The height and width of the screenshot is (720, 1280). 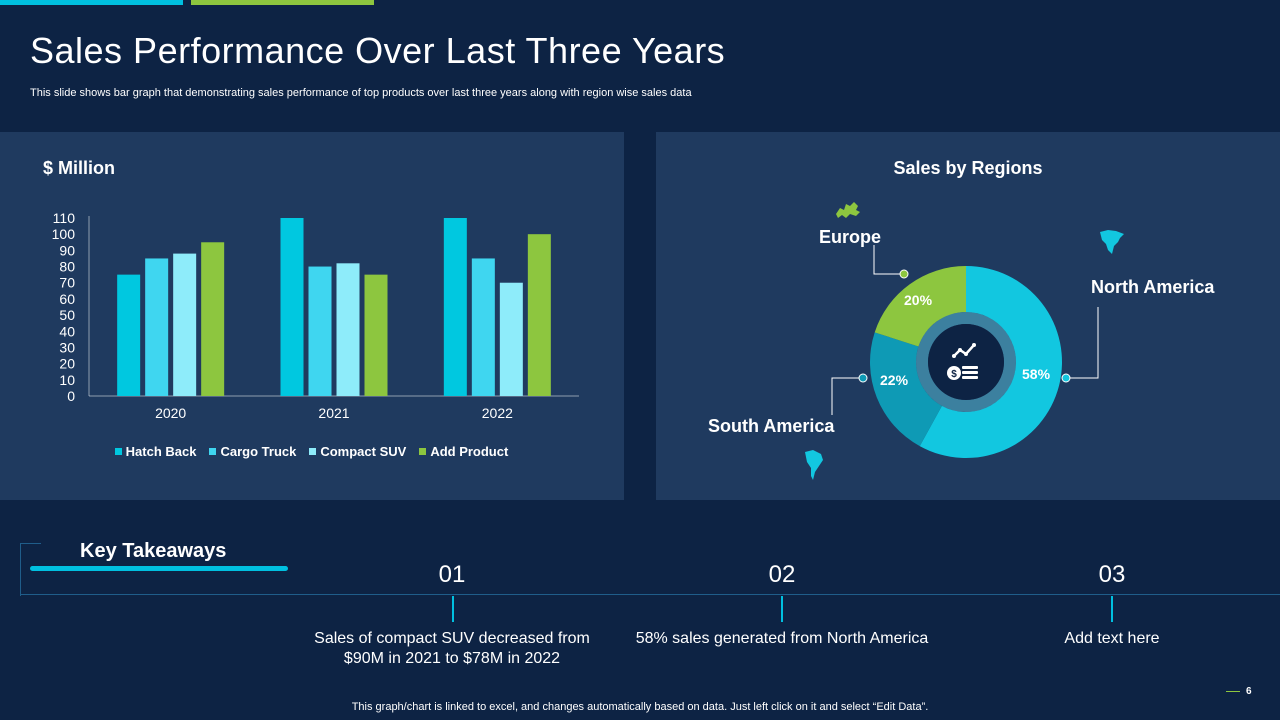 I want to click on y-tick-label: 60, so click(x=67, y=299).